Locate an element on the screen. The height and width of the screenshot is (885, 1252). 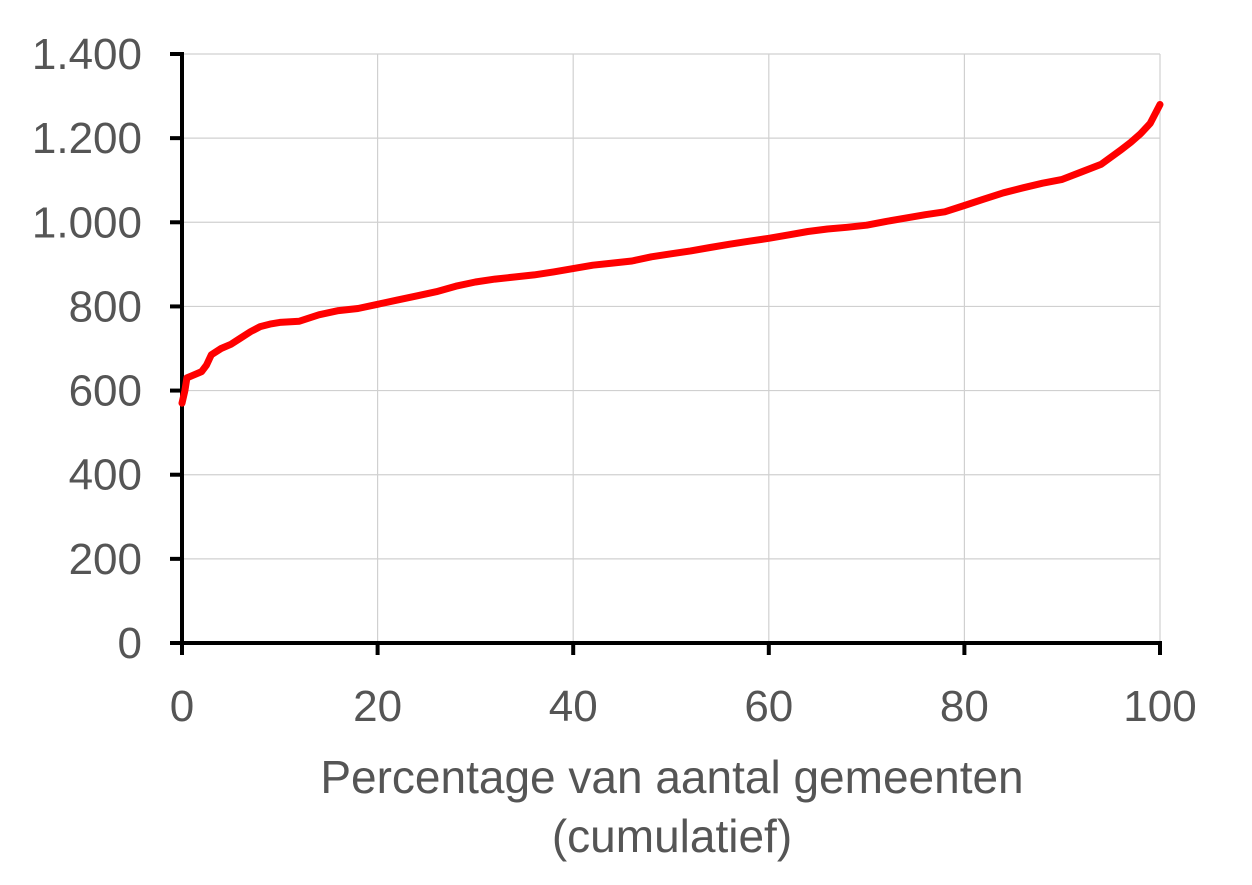
x-tick-label: 80 is located at coordinates (964, 706).